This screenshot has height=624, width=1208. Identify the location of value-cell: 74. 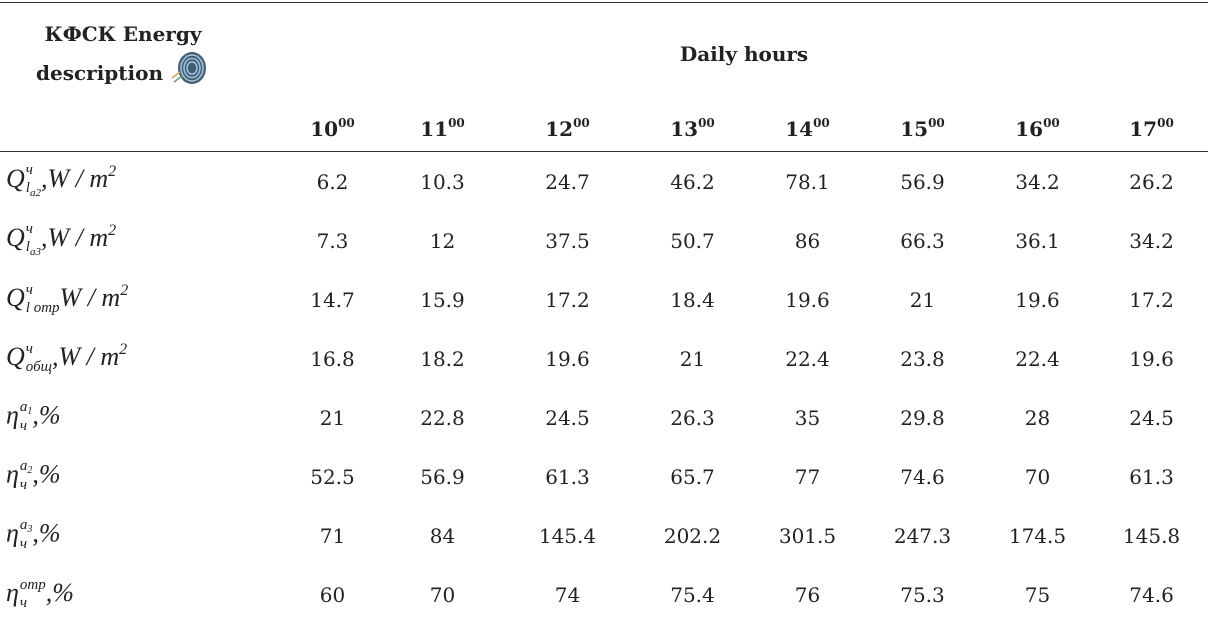
(567, 594).